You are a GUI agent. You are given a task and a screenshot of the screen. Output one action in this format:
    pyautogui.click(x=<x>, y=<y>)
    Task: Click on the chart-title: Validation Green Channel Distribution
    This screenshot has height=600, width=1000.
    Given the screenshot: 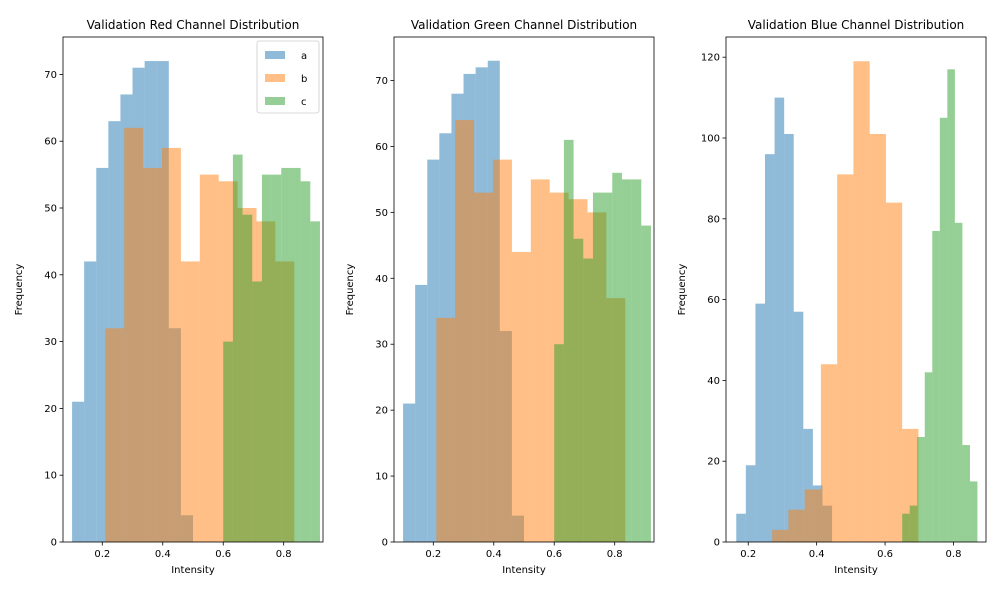 What is the action you would take?
    pyautogui.click(x=524, y=25)
    